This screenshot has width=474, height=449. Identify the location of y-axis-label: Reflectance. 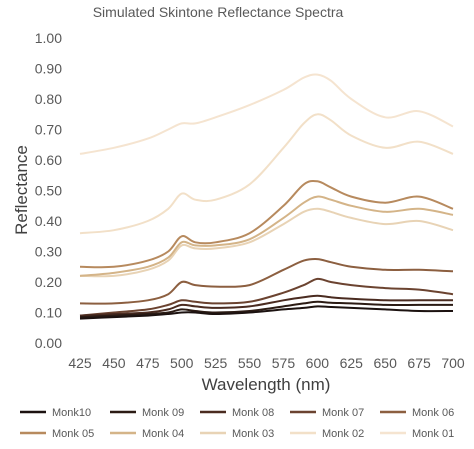
(21, 190).